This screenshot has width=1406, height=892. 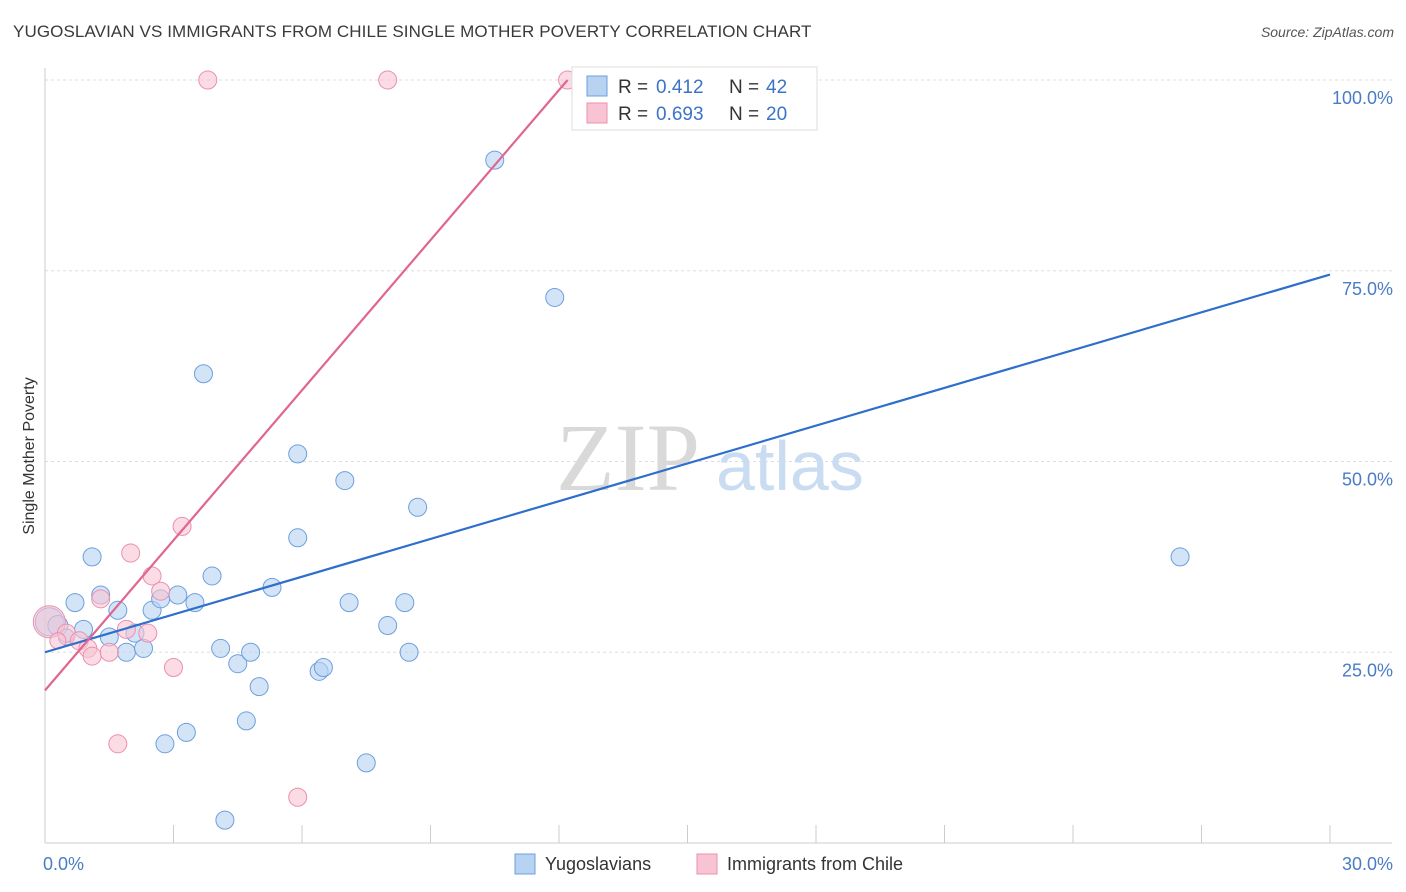 What do you see at coordinates (1367, 864) in the screenshot?
I see `x-tick-label-1: 30.0%` at bounding box center [1367, 864].